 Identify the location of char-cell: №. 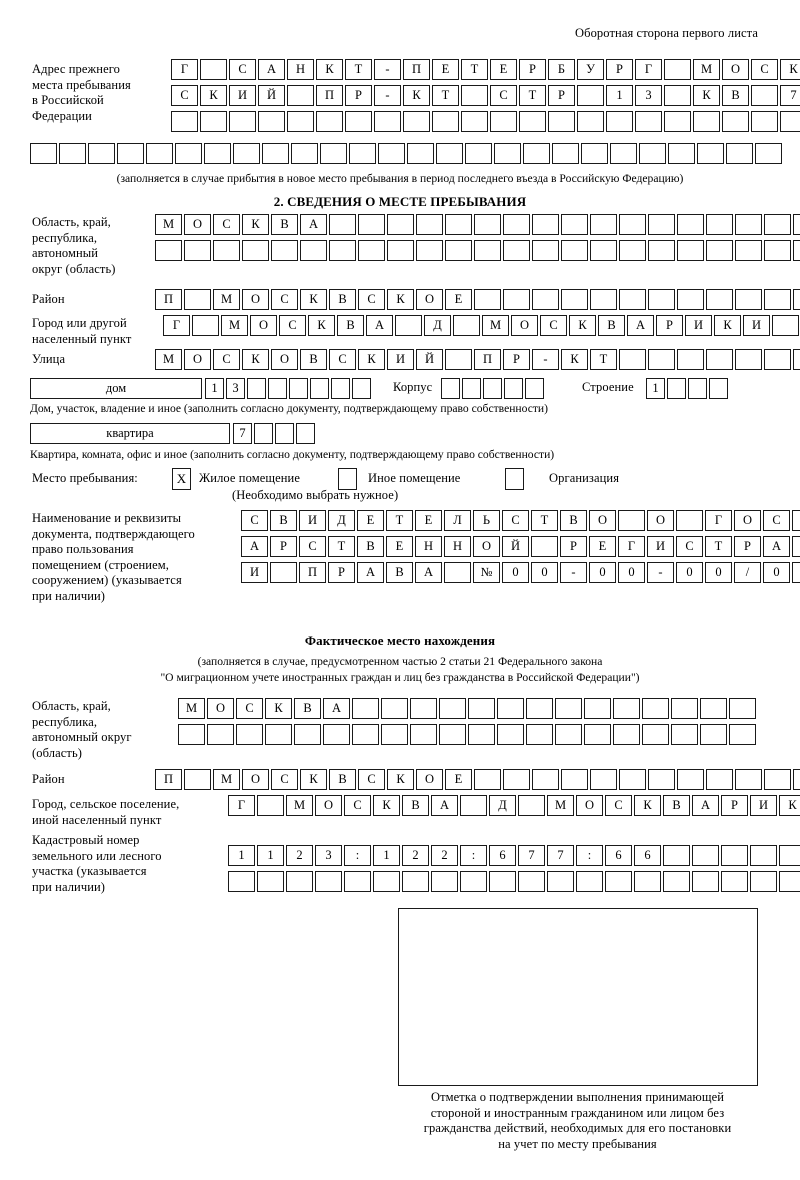
(486, 572).